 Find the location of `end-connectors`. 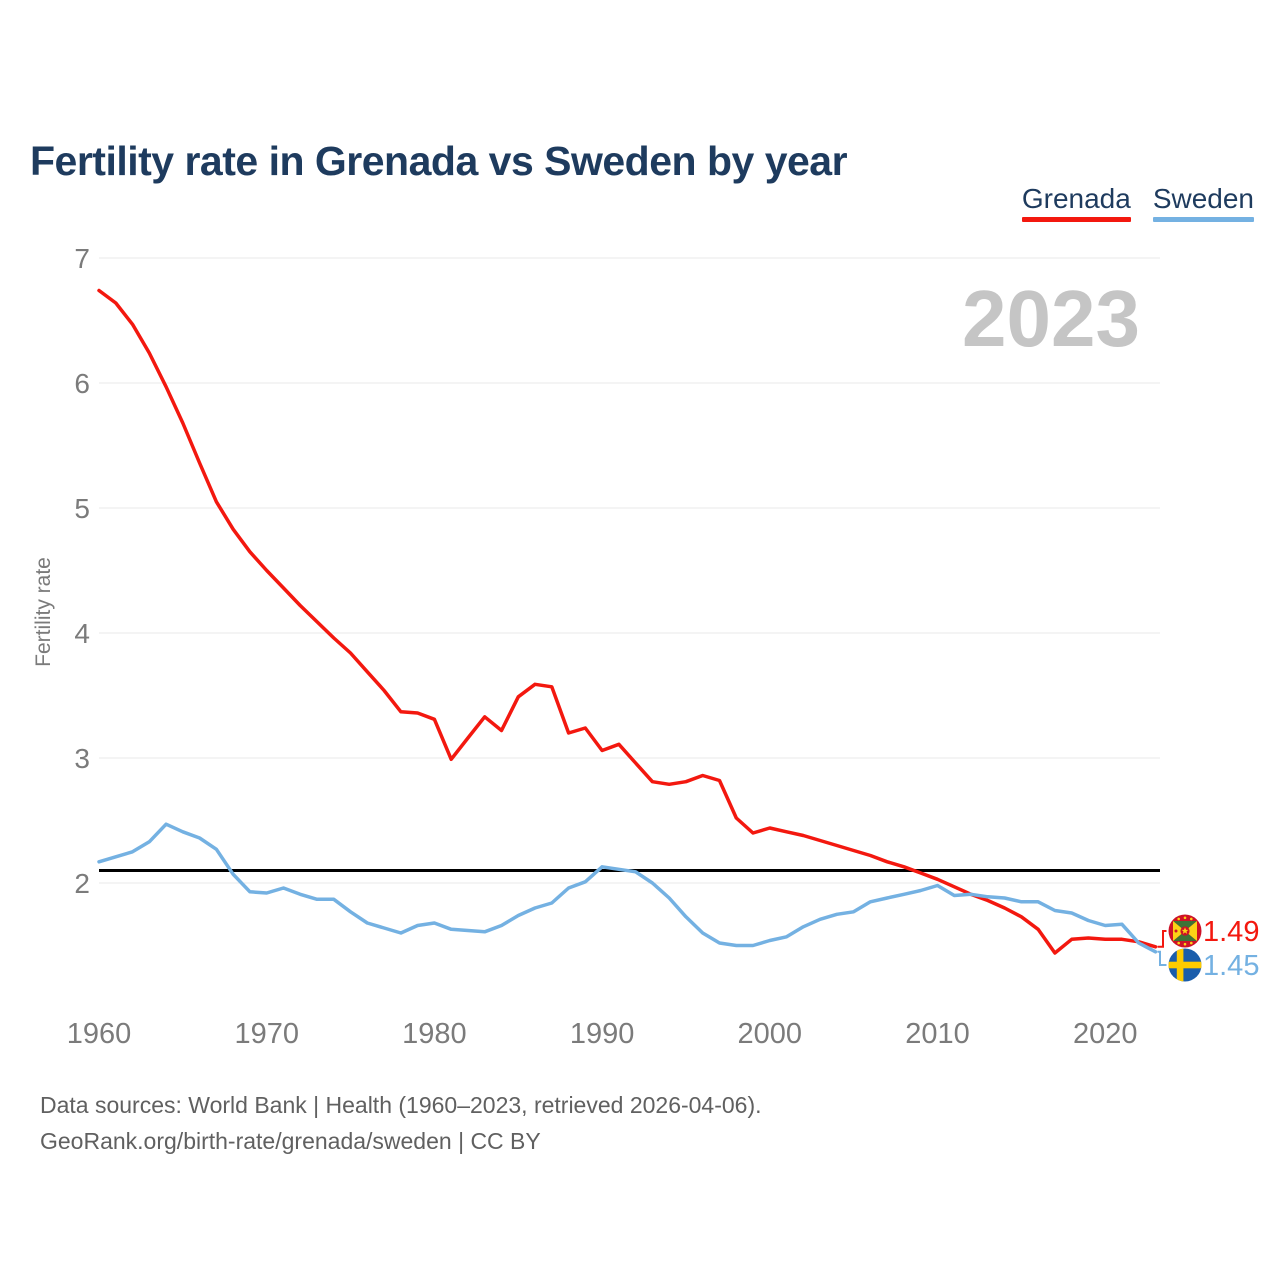

end-connectors is located at coordinates (1162, 948).